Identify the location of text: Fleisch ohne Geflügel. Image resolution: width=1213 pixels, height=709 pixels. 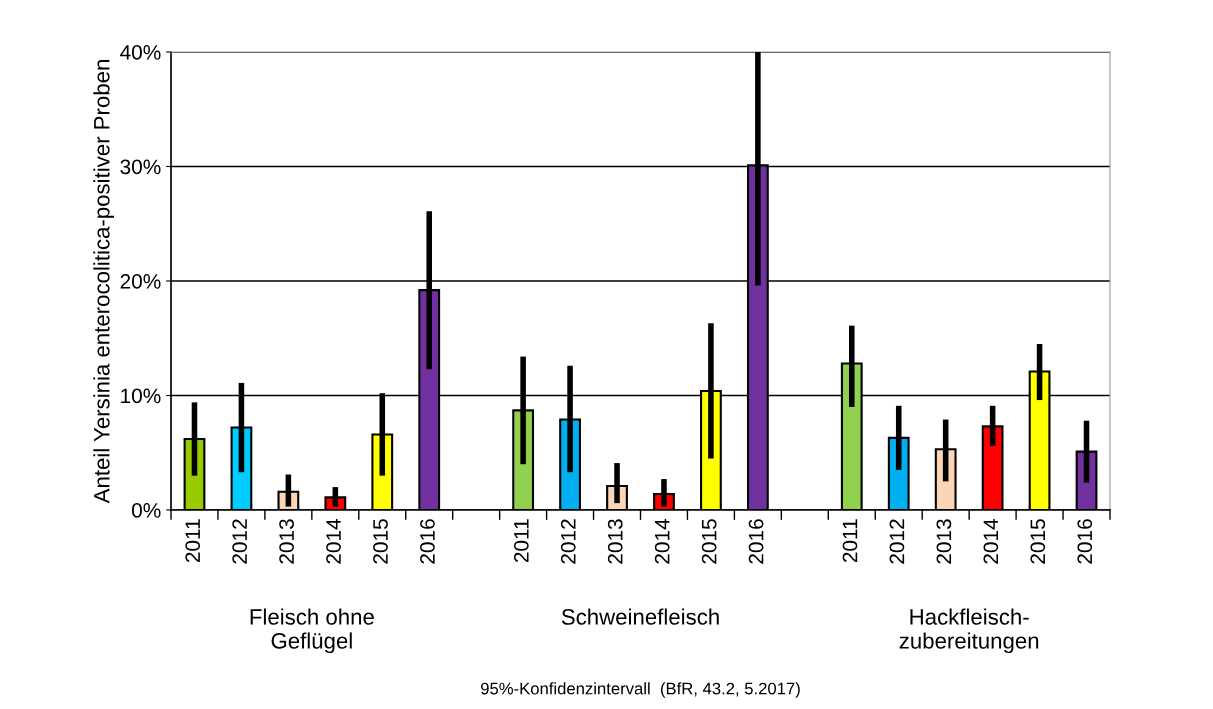
(312, 631).